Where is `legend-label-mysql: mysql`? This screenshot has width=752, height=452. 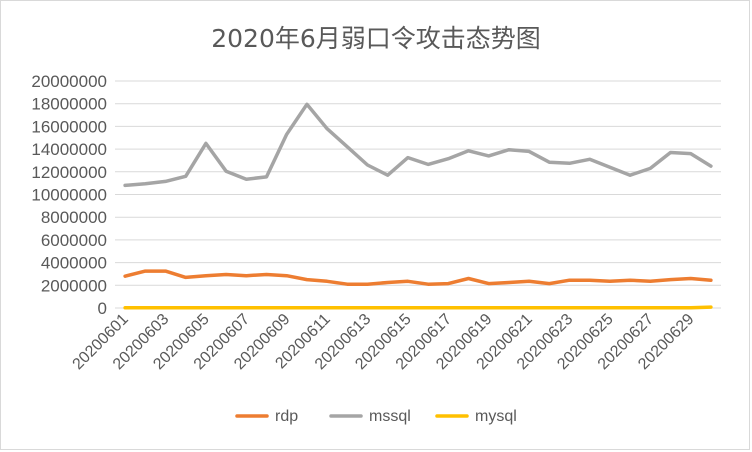 legend-label-mysql: mysql is located at coordinates (496, 416).